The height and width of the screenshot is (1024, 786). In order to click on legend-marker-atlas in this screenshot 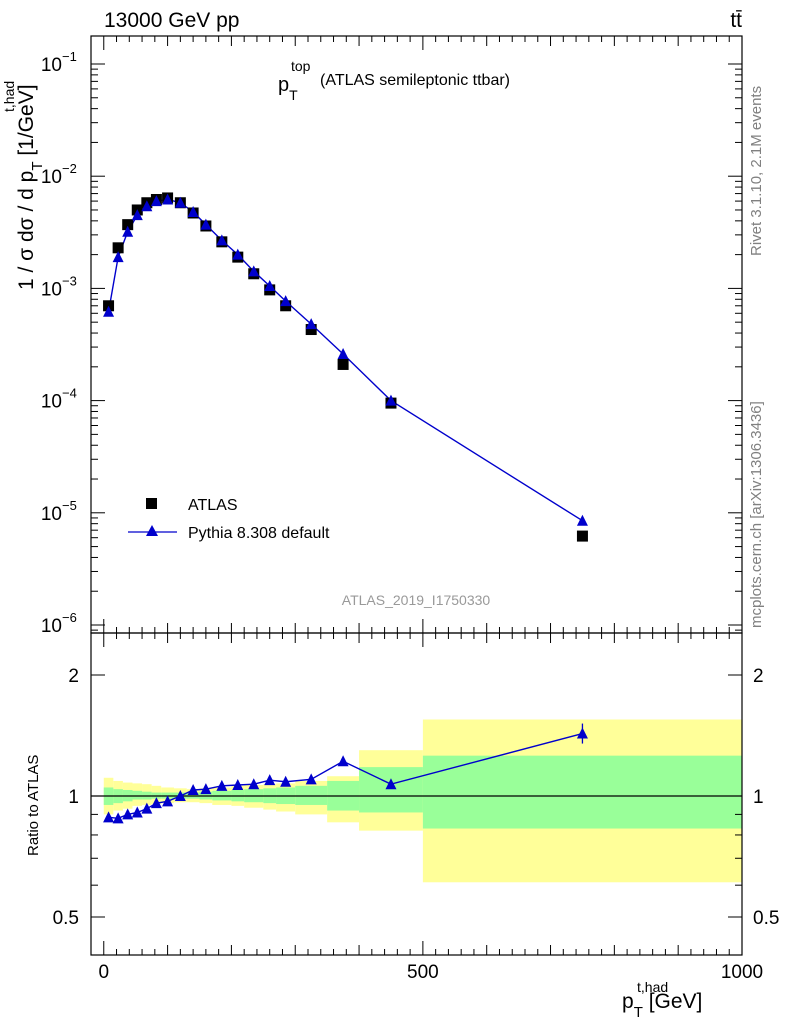, I will do `click(151, 503)`.